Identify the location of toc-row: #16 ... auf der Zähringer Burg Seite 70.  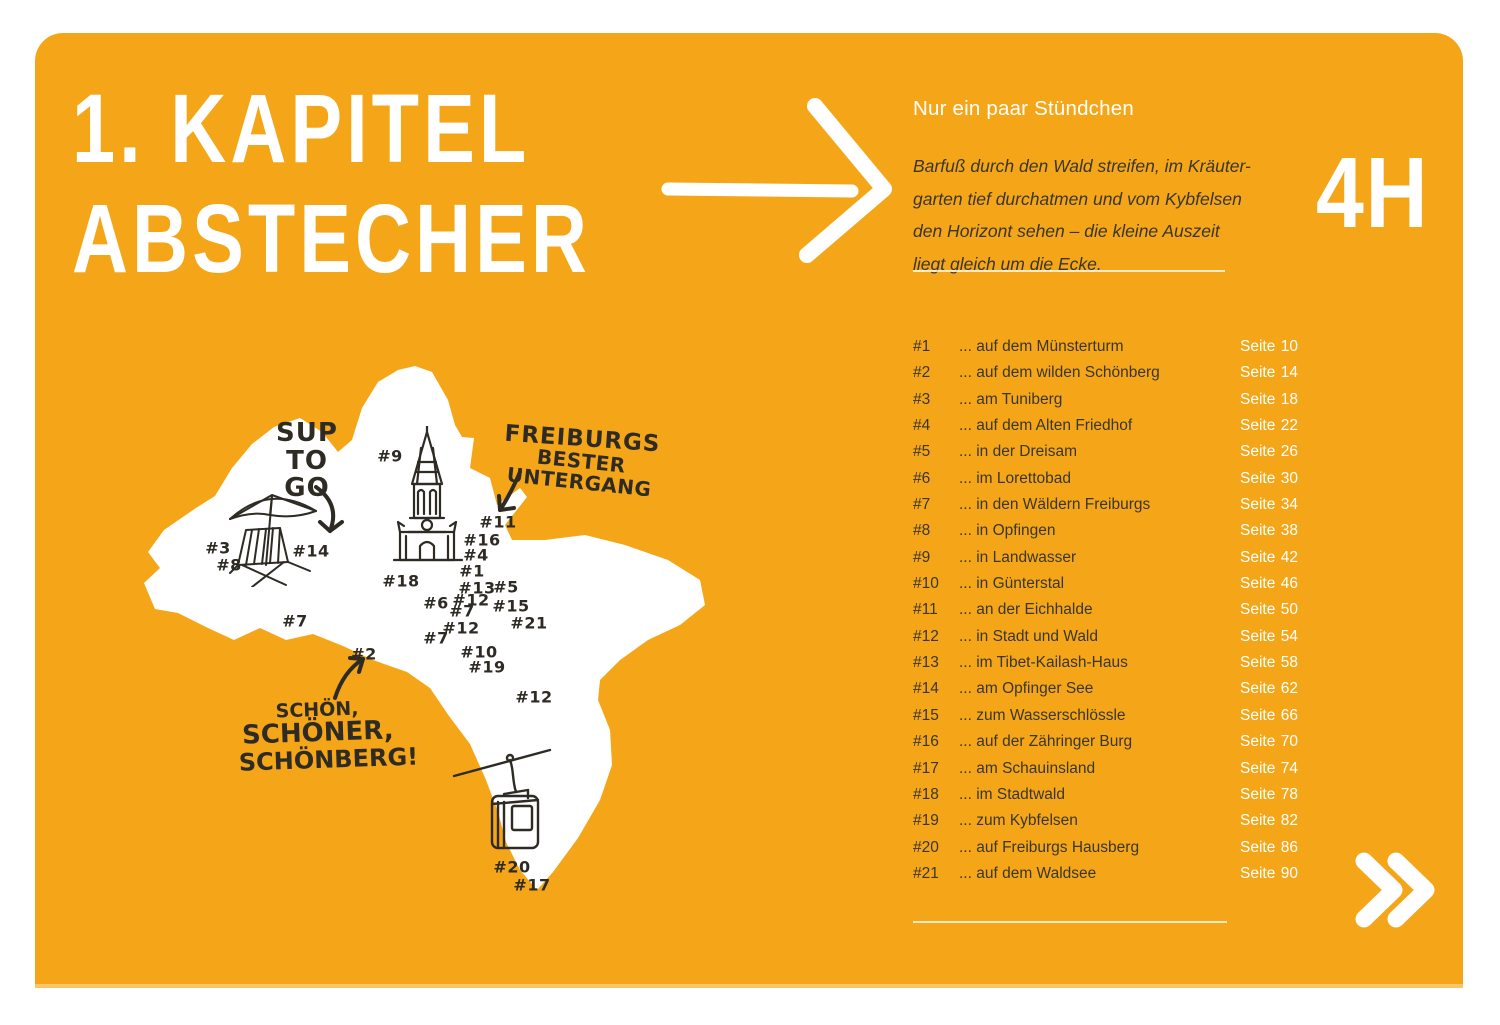
(1105, 742).